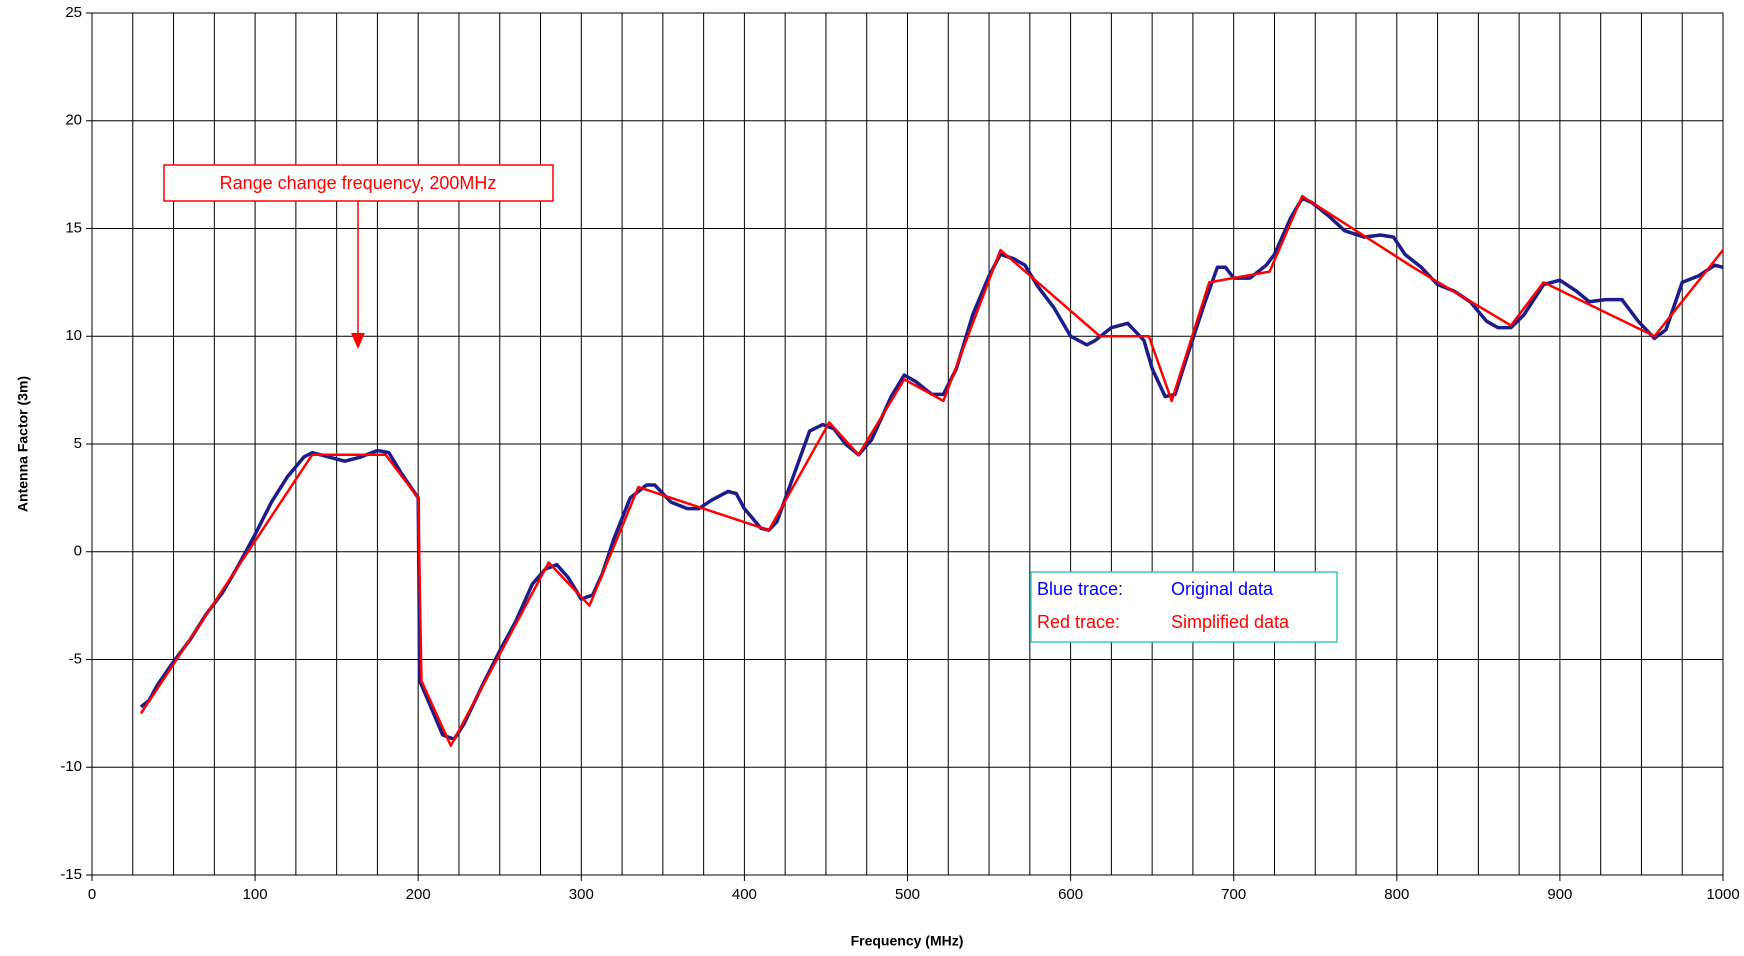 The width and height of the screenshot is (1744, 956). What do you see at coordinates (78, 443) in the screenshot?
I see `y-tick-label: 5` at bounding box center [78, 443].